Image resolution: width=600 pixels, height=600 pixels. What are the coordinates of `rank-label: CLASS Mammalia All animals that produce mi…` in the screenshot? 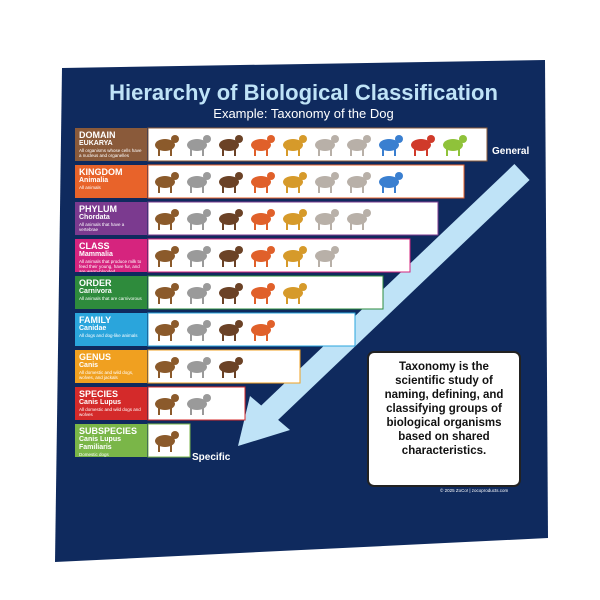 It's located at (111, 255).